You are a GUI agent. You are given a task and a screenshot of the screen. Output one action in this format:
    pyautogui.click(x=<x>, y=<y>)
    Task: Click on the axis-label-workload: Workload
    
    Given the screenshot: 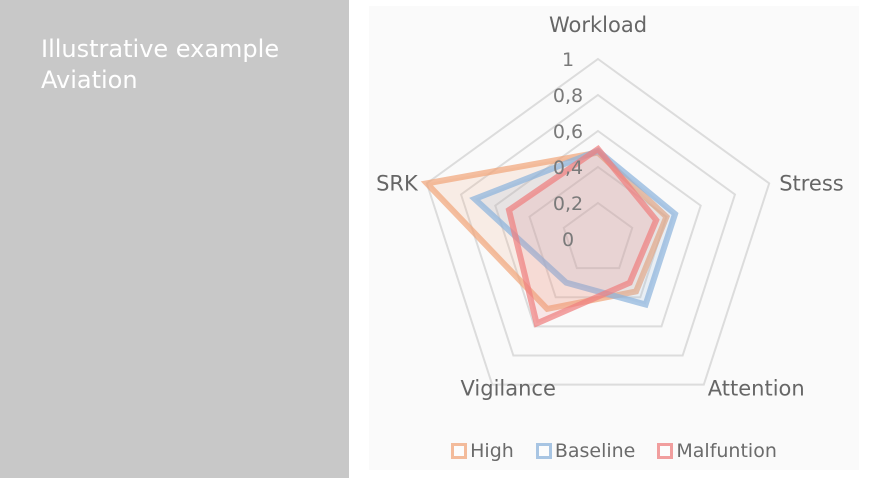 What is the action you would take?
    pyautogui.click(x=598, y=25)
    